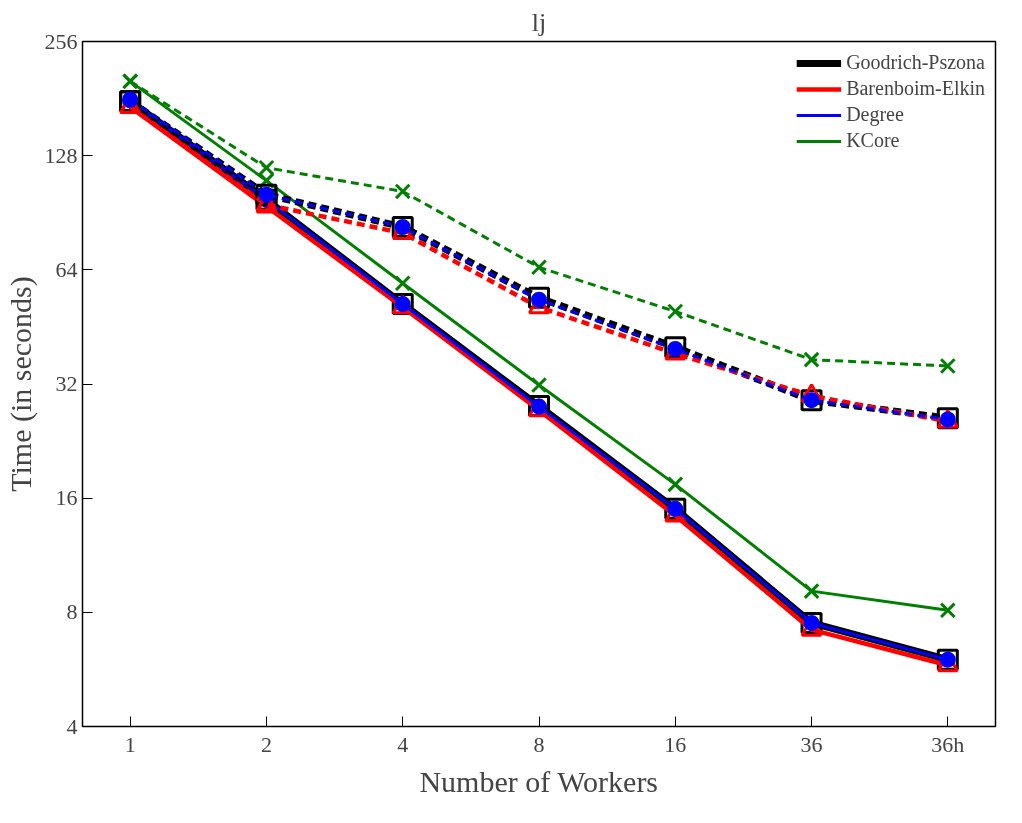 The image size is (1022, 823). Describe the element at coordinates (915, 62) in the screenshot. I see `legend-label: Goodrich-Pszona` at that location.